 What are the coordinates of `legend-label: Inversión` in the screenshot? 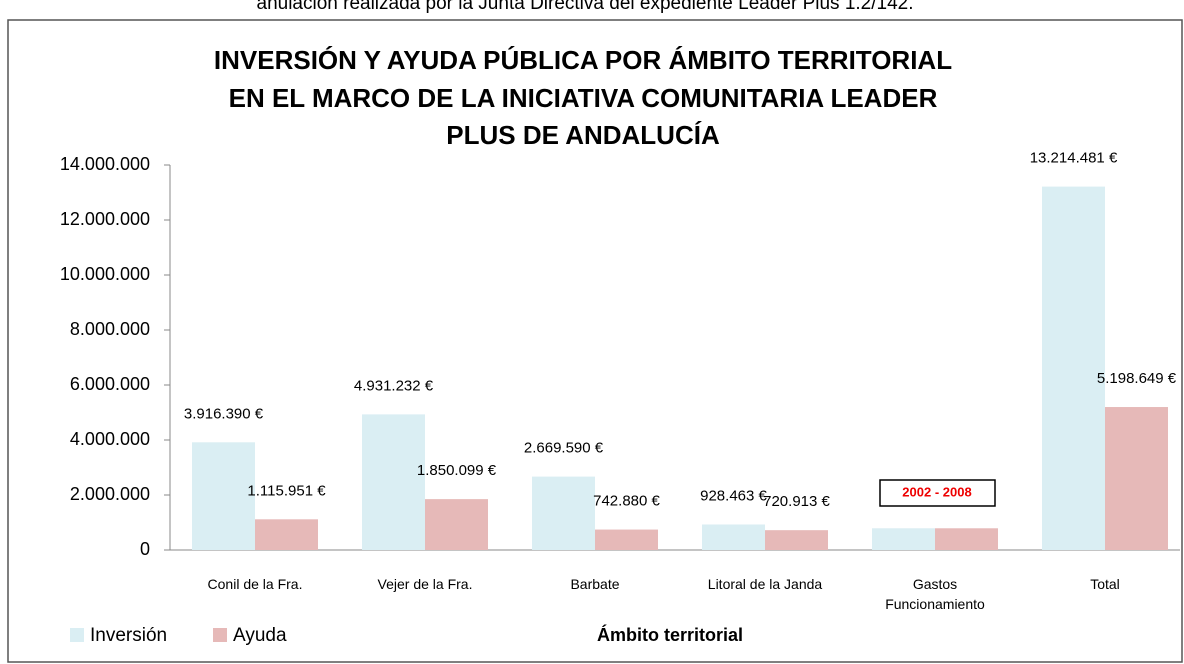 It's located at (128, 635).